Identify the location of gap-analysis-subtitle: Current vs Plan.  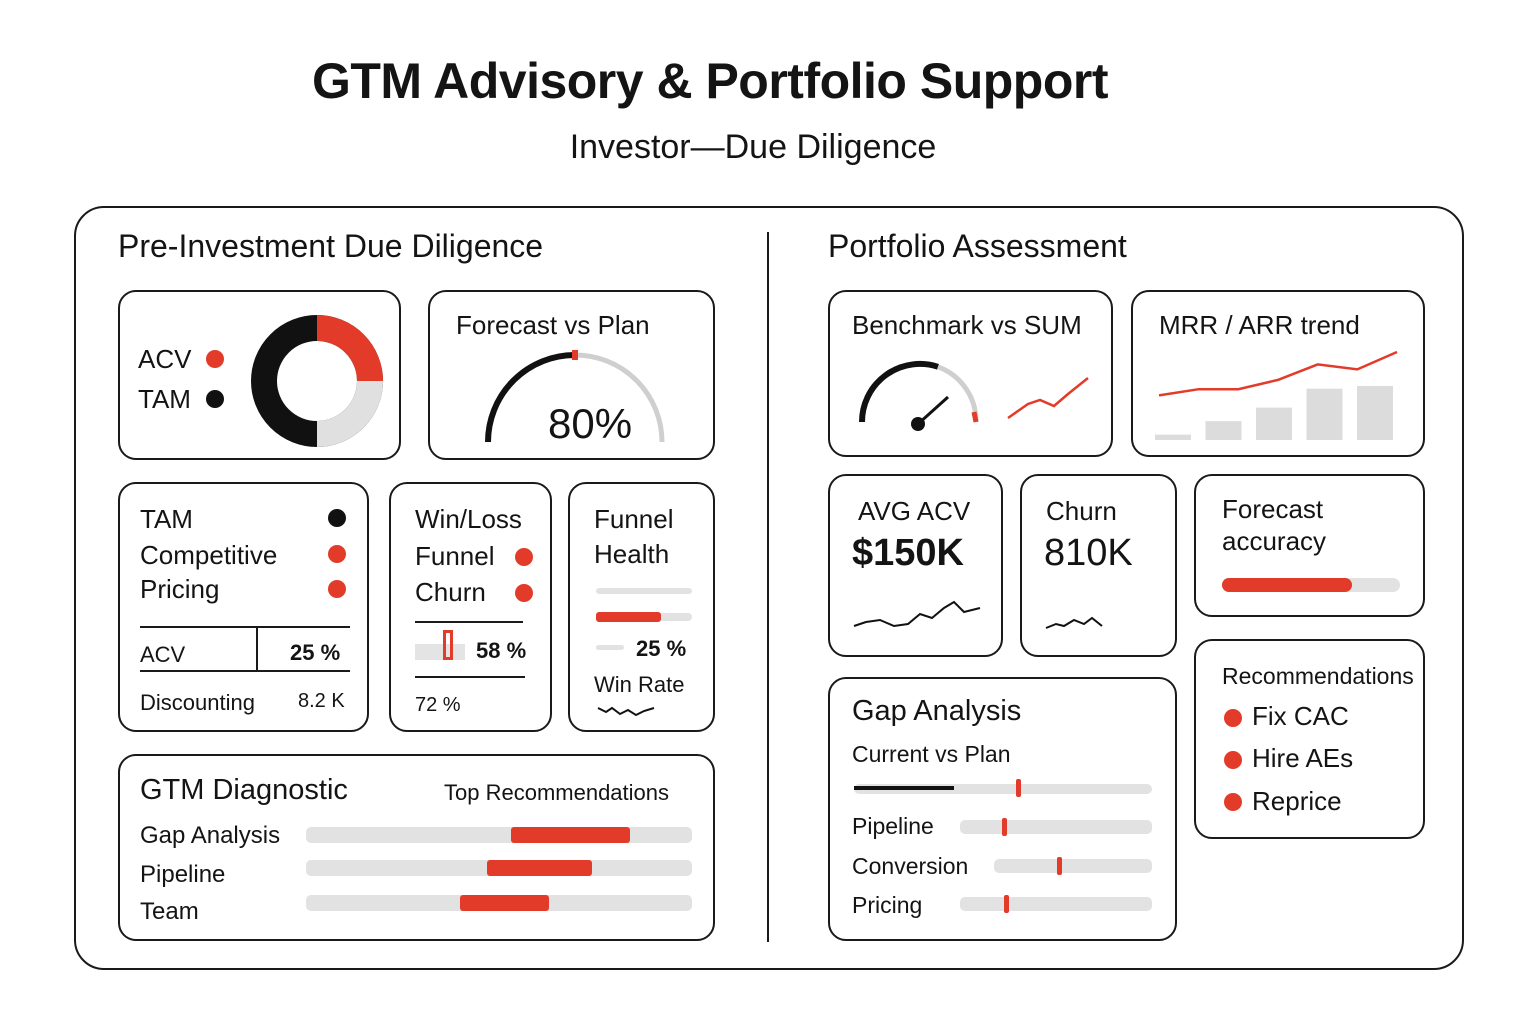
(931, 754).